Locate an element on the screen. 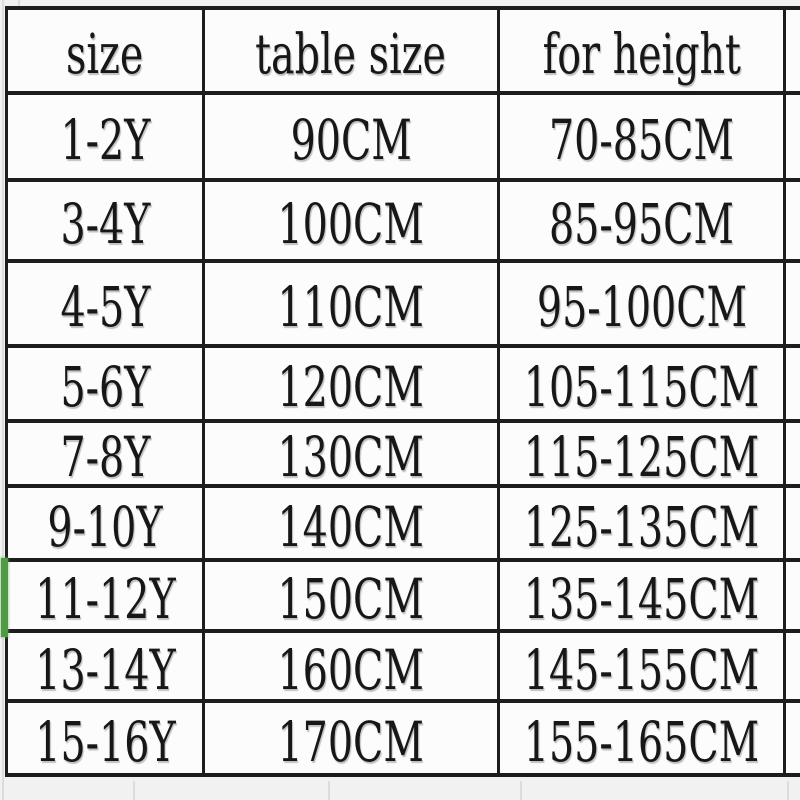 Image resolution: width=800 pixels, height=800 pixels. cell-text: 130CM is located at coordinates (351, 457).